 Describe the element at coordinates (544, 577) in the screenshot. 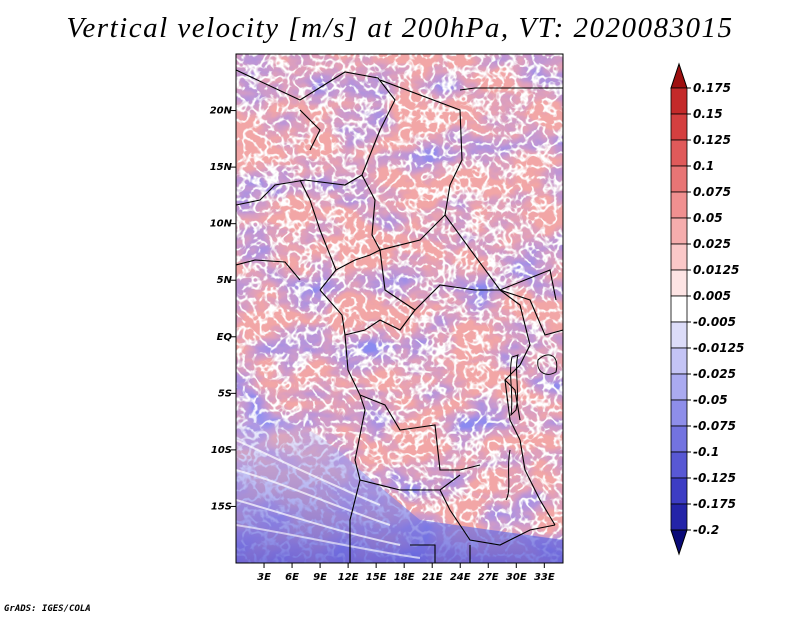

I see `lon-tick-label: 33E` at that location.